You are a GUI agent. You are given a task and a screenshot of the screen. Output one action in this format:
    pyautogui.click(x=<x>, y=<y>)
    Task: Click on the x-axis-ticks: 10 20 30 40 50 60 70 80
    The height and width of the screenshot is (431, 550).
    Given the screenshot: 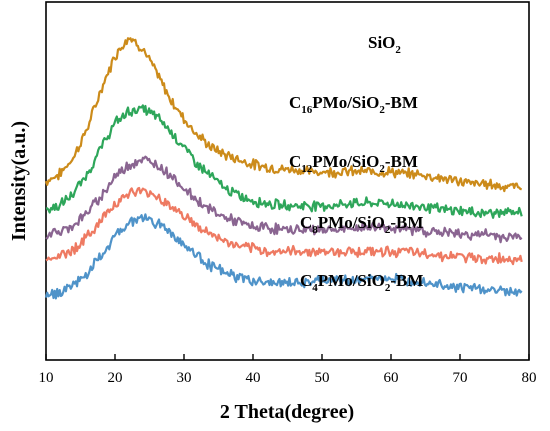 What is the action you would take?
    pyautogui.click(x=288, y=370)
    